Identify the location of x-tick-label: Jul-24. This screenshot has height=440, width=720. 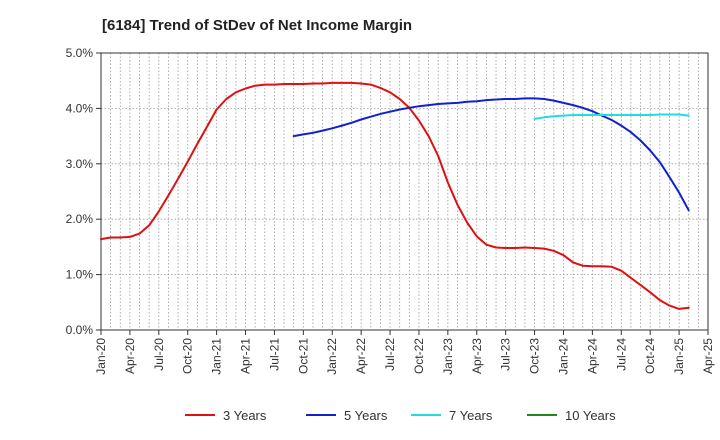
(621, 354).